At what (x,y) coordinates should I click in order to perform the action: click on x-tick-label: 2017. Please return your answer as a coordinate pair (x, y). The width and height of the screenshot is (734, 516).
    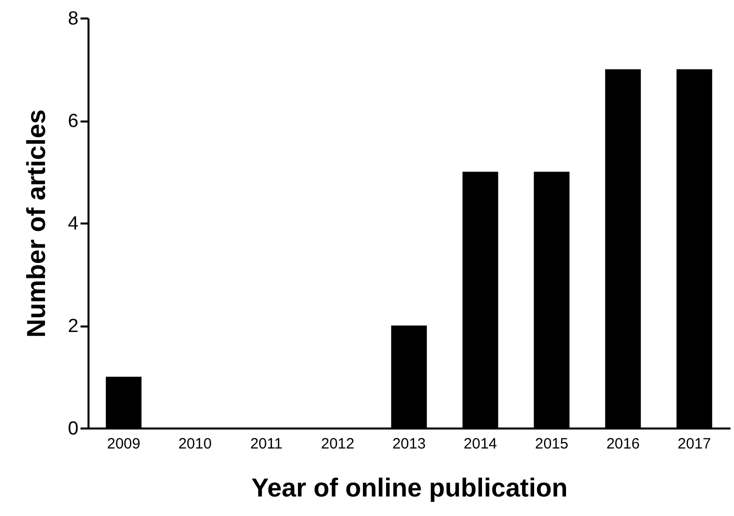
    Looking at the image, I should click on (695, 444).